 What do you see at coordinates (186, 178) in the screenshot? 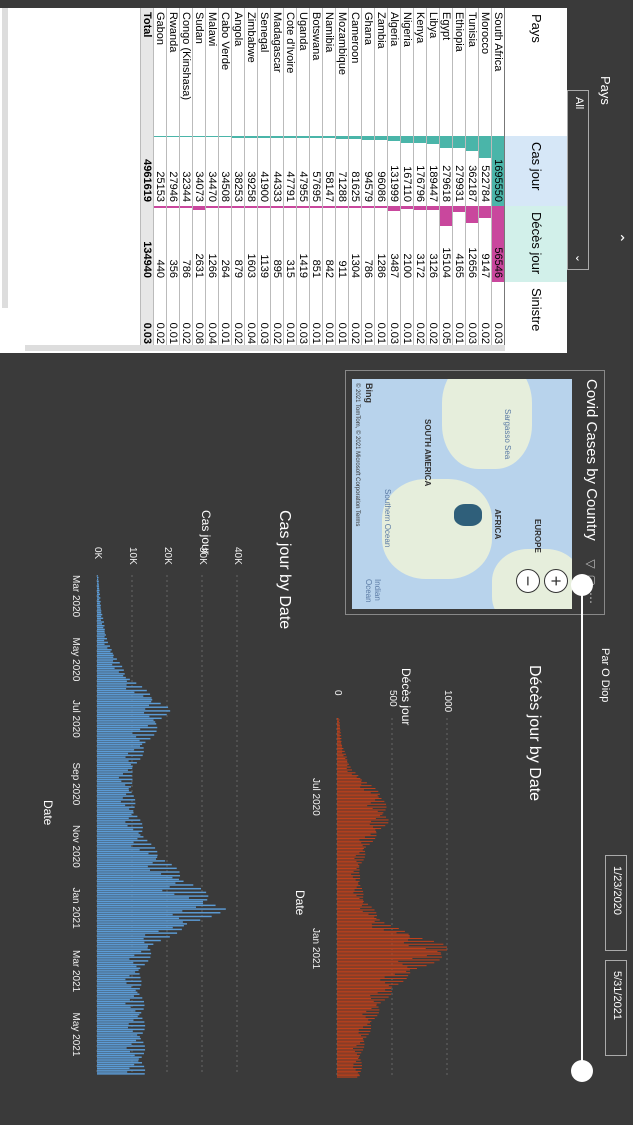
I see `table-row: Congo (Kinshasa) 32344 786 0.02` at bounding box center [186, 178].